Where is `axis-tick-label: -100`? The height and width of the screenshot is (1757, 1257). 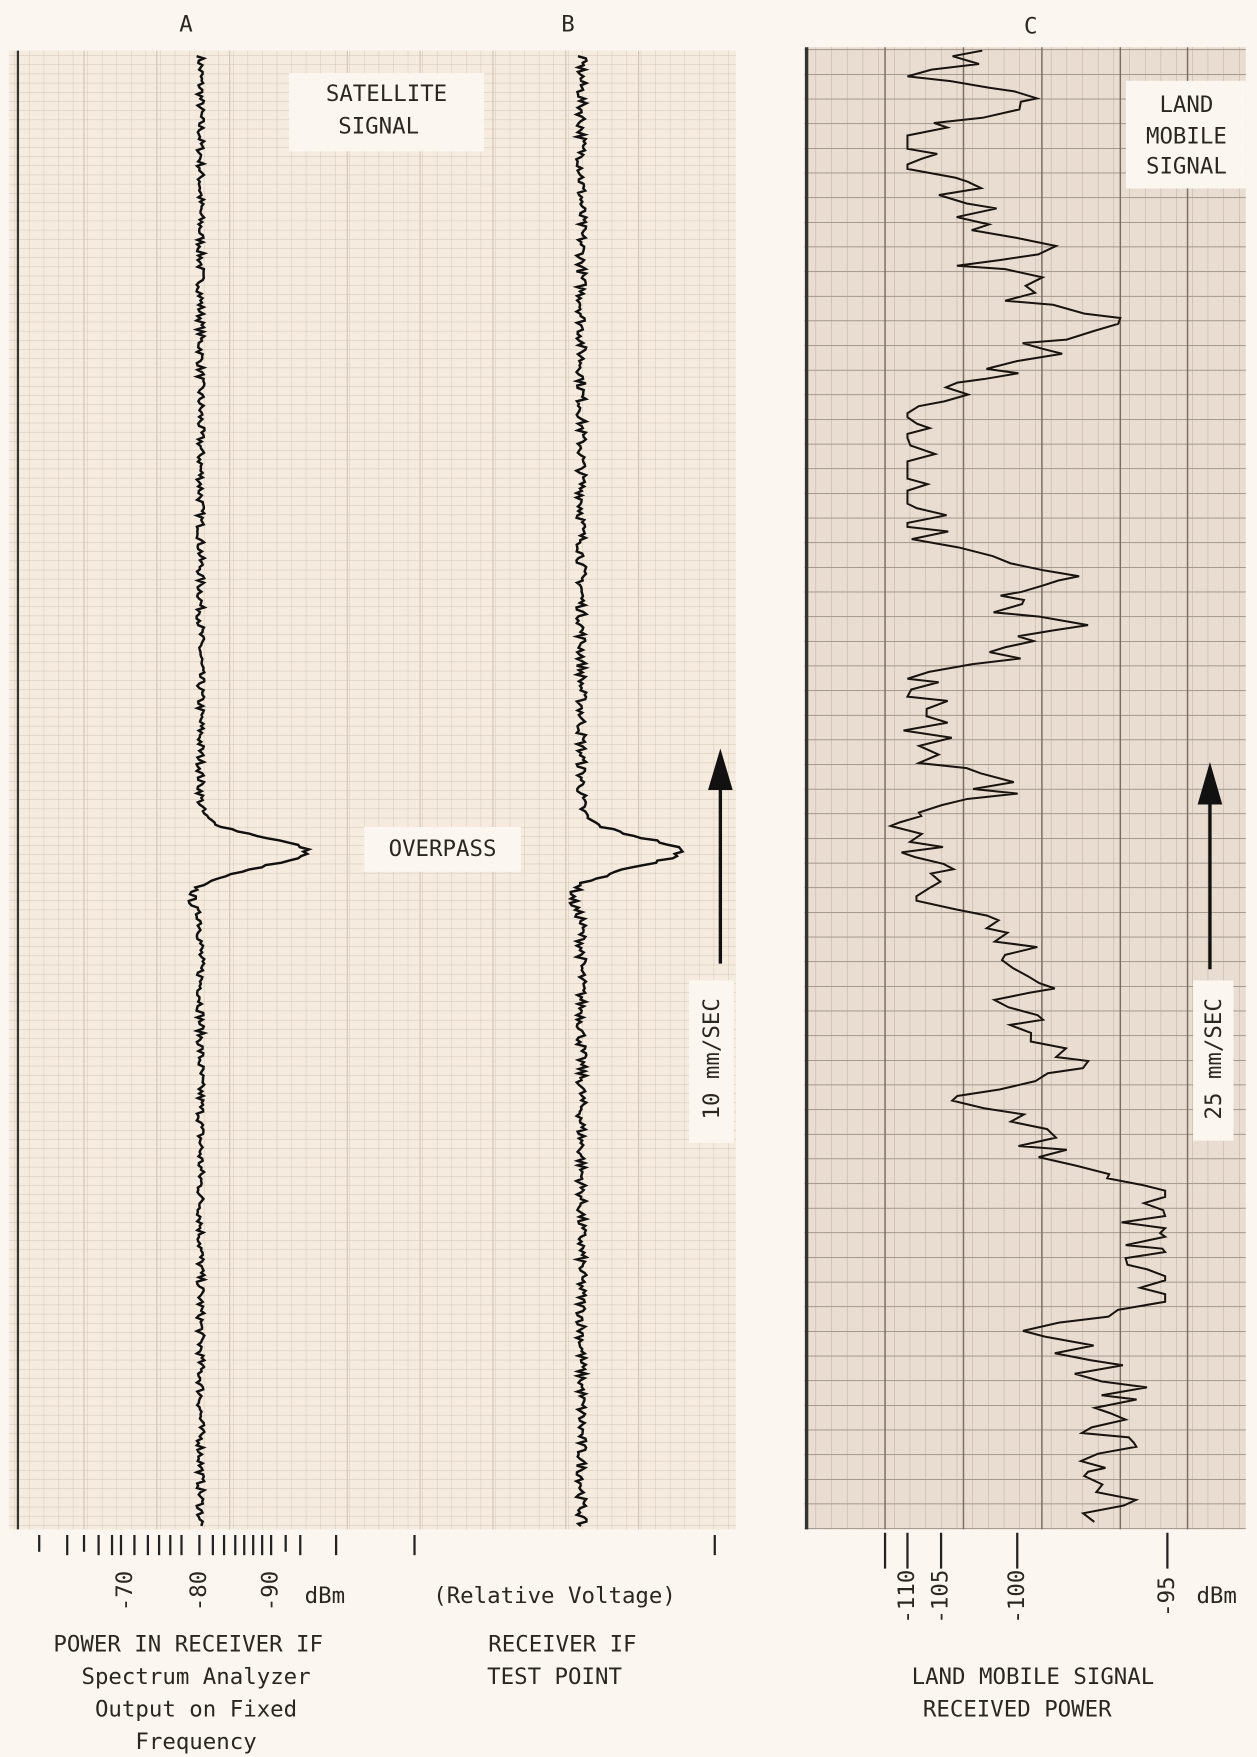
axis-tick-label: -100 is located at coordinates (1017, 1597).